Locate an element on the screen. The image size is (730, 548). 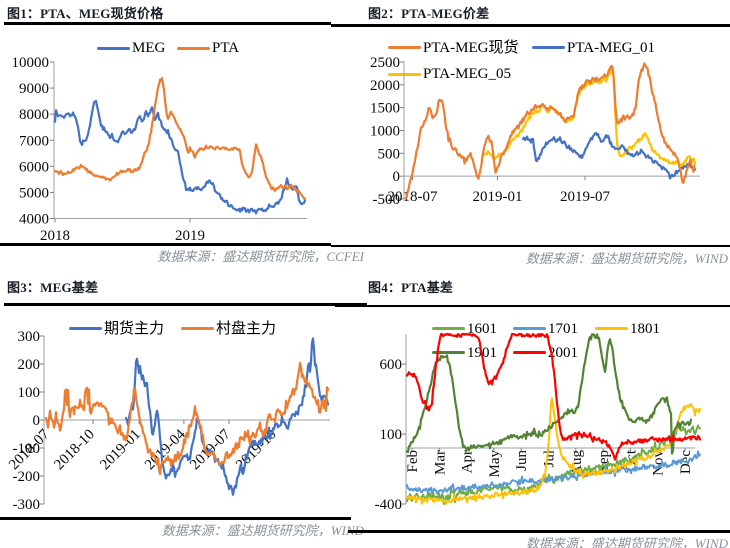
x-tick-label: May is located at coordinates (495, 464).